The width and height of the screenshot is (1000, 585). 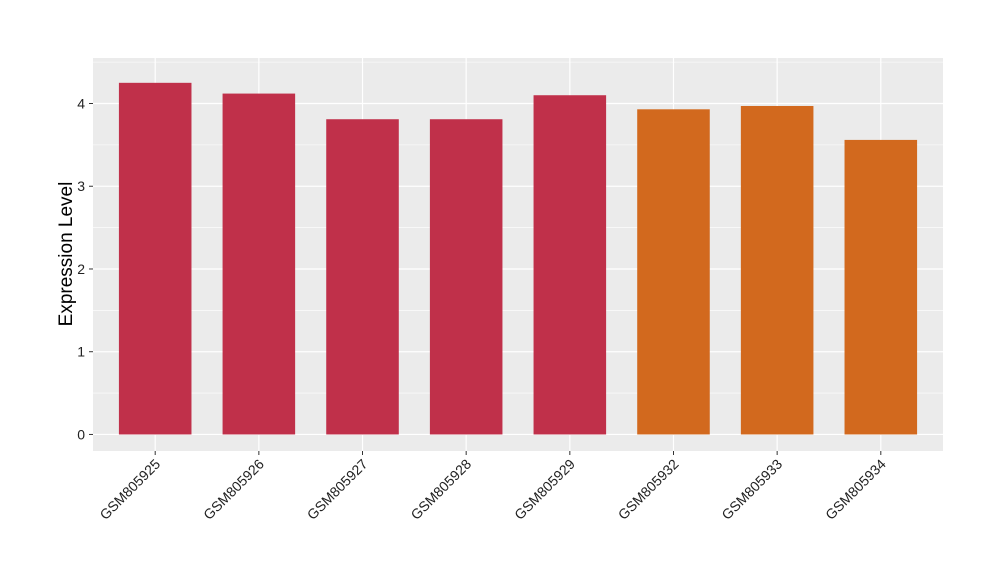 I want to click on x-tick-label: GSM805928, so click(x=440, y=489).